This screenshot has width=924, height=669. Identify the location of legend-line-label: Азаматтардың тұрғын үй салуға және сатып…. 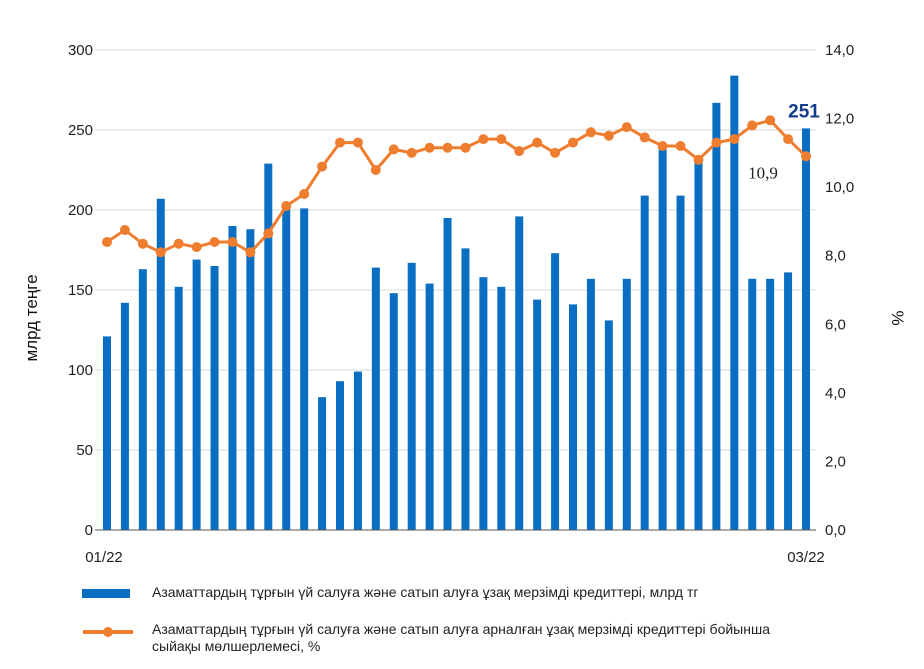
(461, 637).